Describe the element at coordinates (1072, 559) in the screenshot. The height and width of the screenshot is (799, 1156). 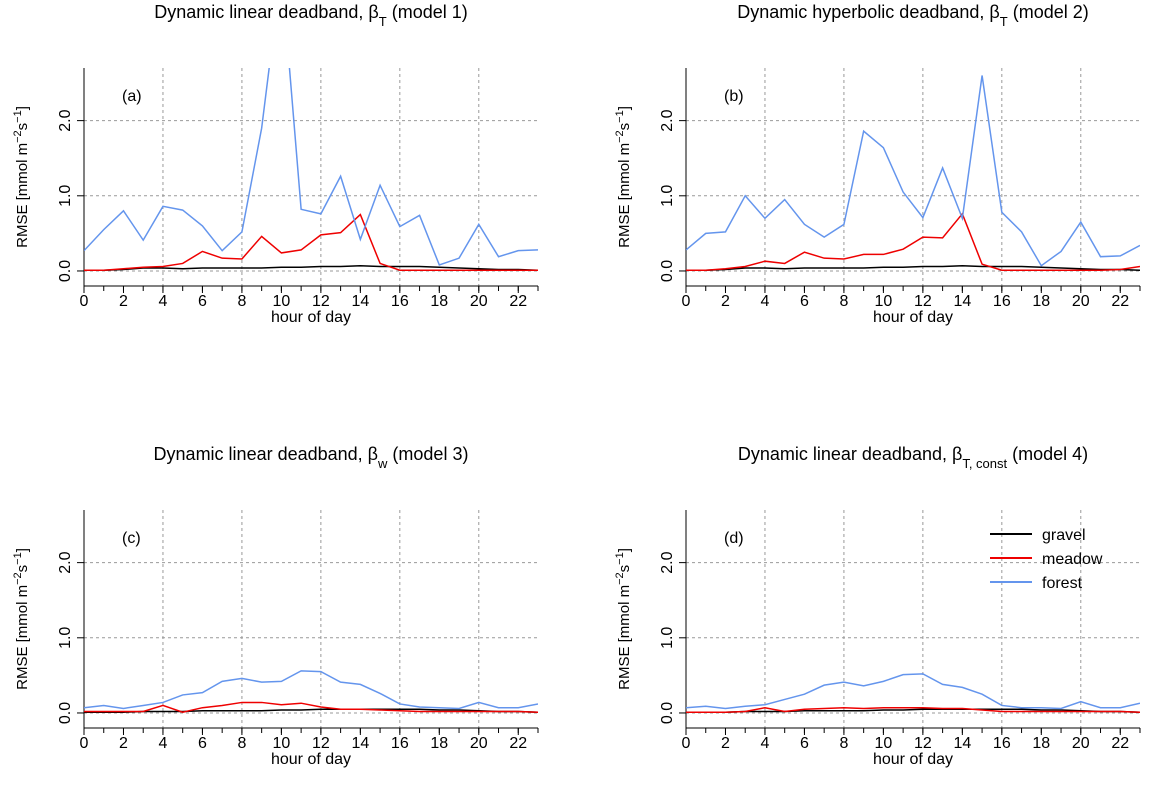
I see `legend-label: meadow` at that location.